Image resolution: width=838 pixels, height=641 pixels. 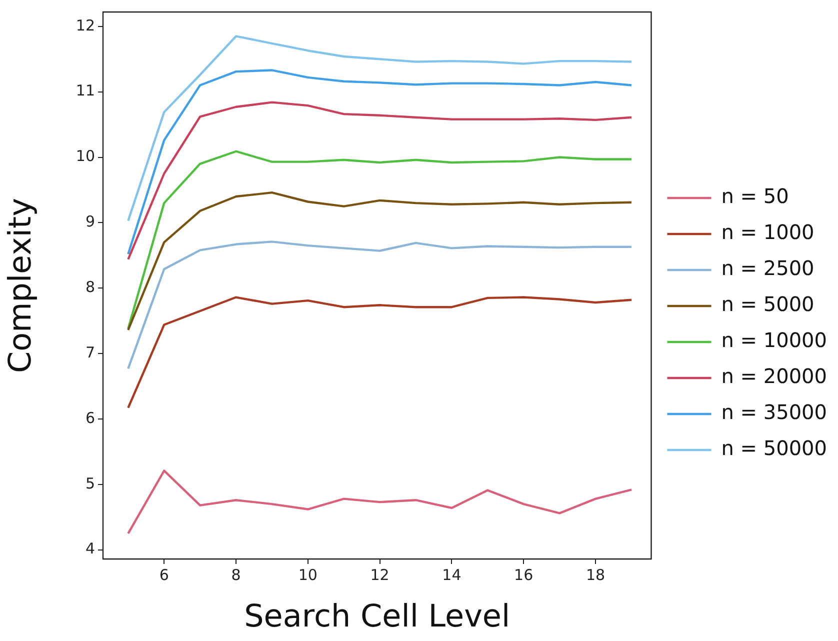 I want to click on legend-label: n = 50000, so click(x=774, y=448).